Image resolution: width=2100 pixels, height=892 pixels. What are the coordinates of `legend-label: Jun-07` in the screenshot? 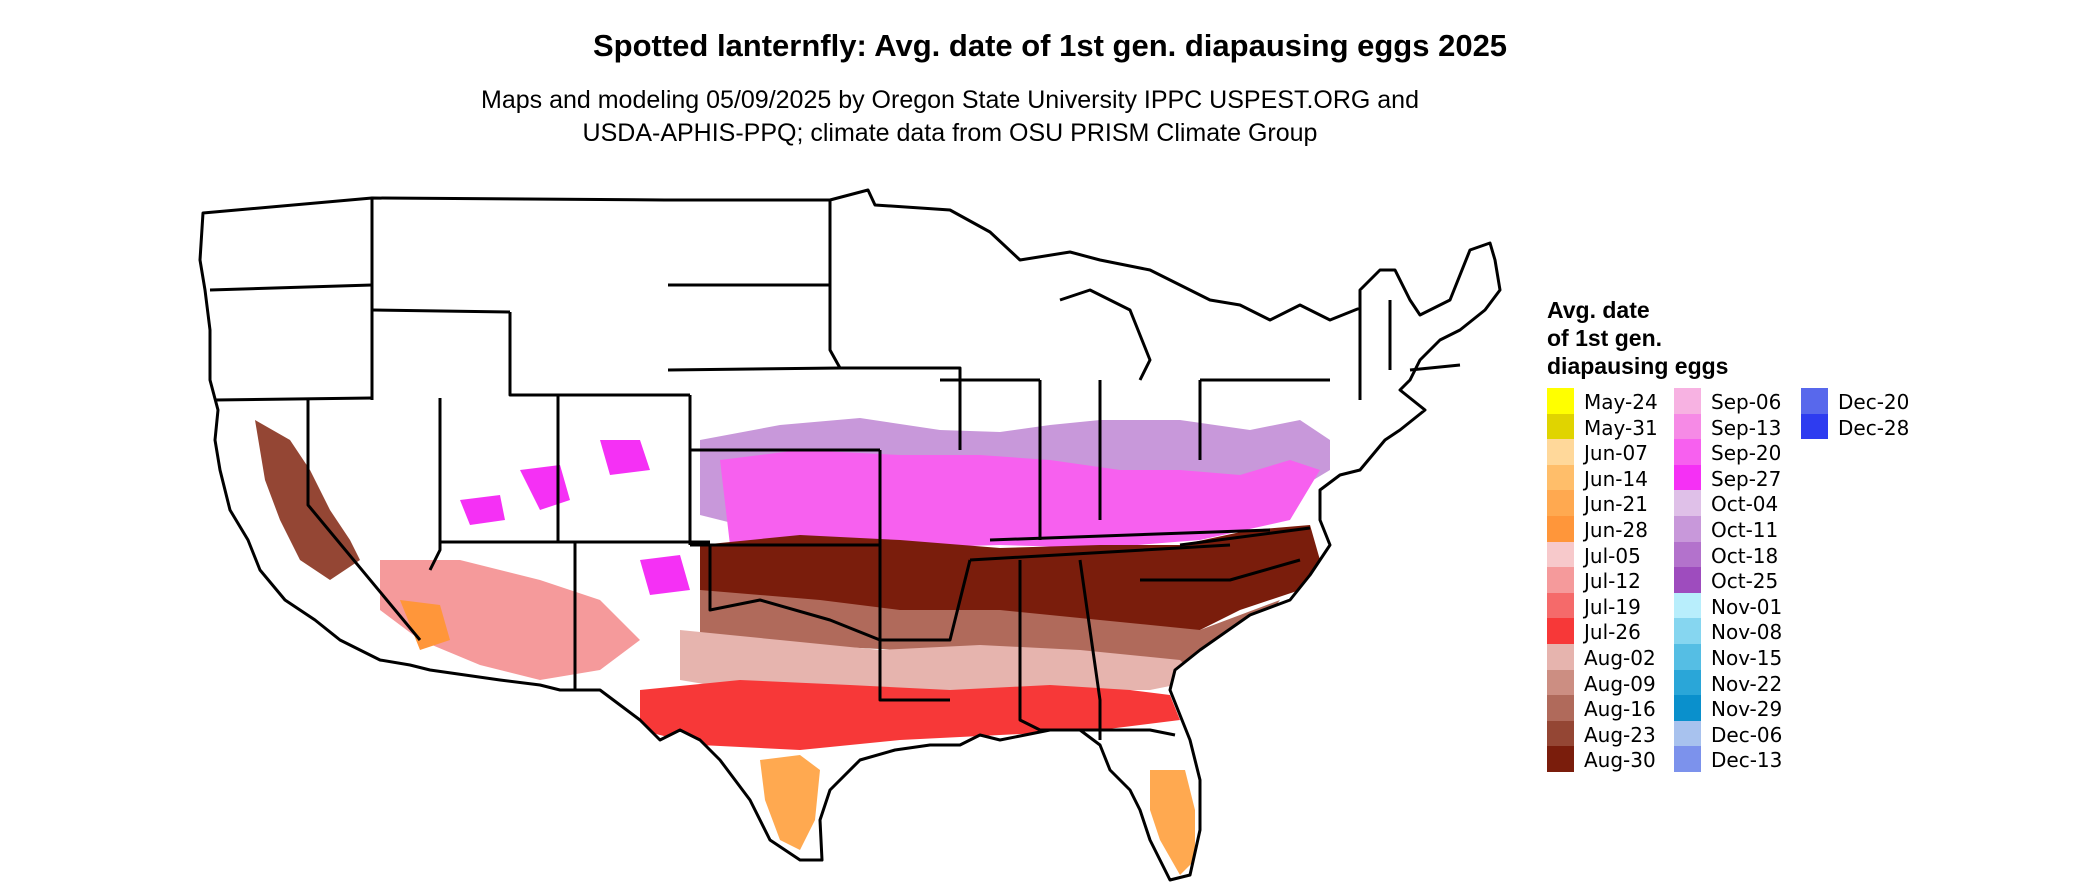 It's located at (1616, 453).